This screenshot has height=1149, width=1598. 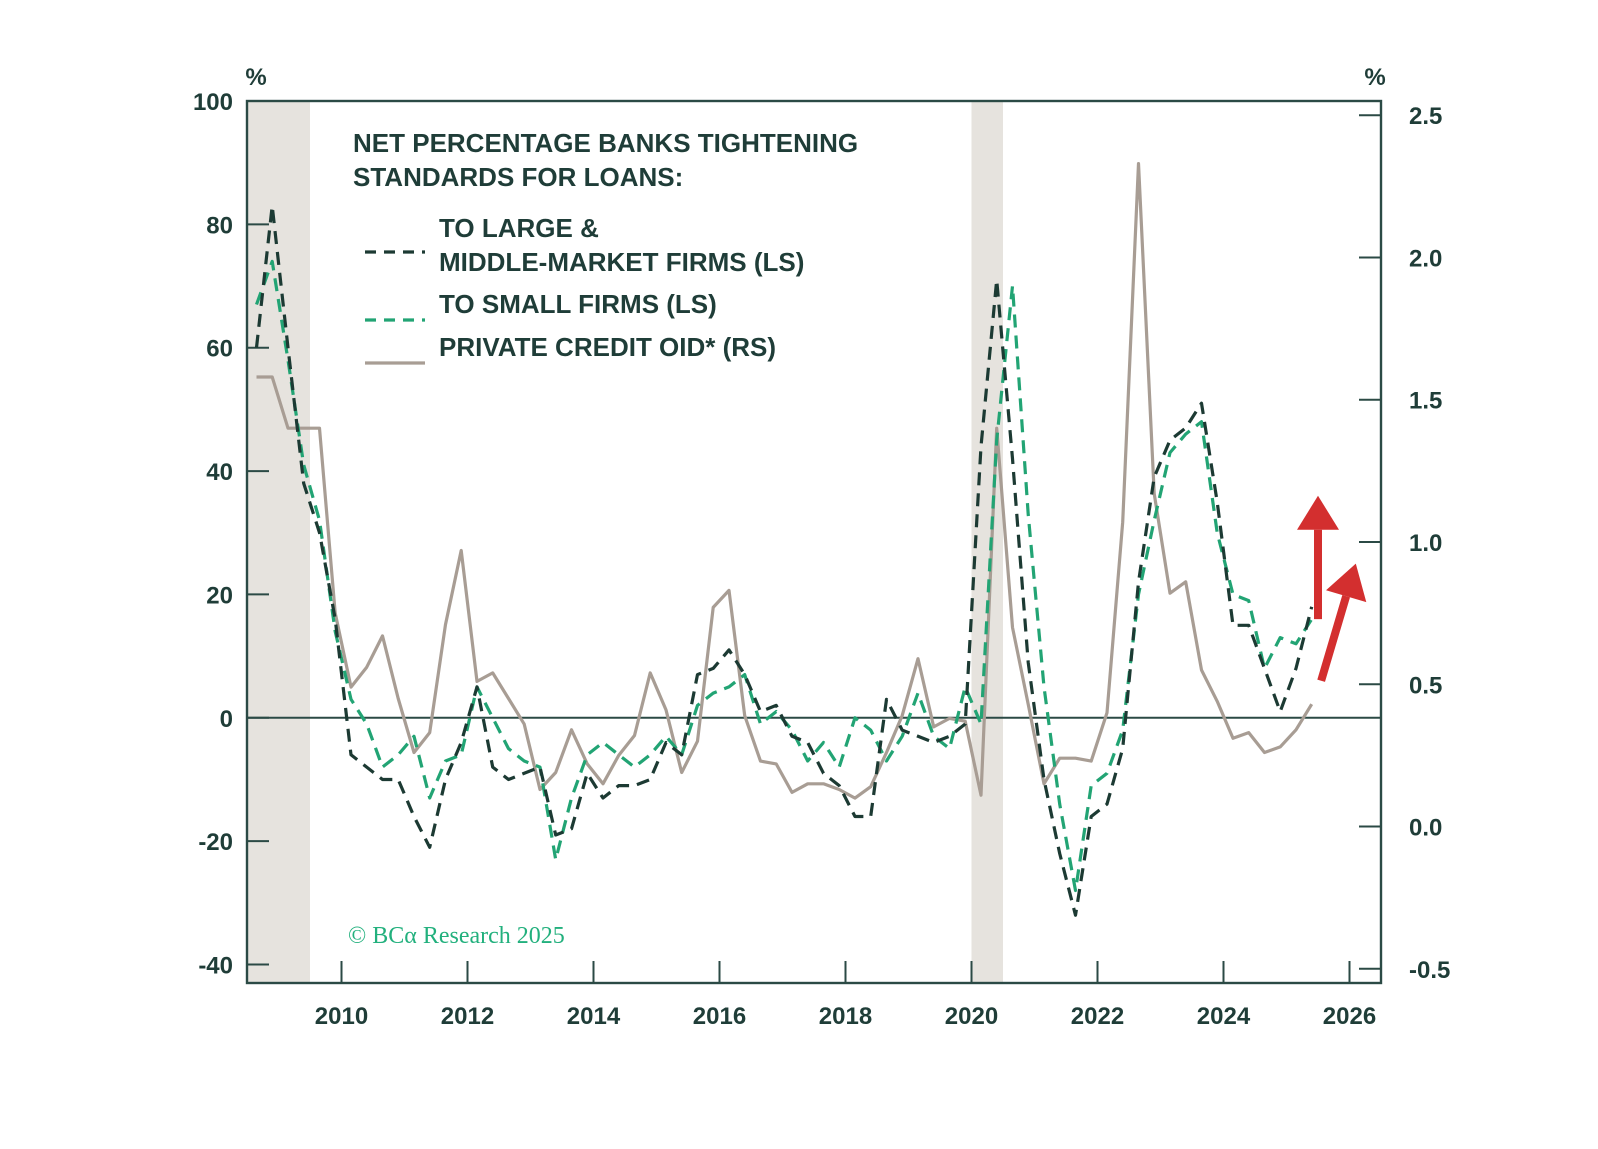 I want to click on x-axis-tick-label: 2016, so click(x=719, y=1016).